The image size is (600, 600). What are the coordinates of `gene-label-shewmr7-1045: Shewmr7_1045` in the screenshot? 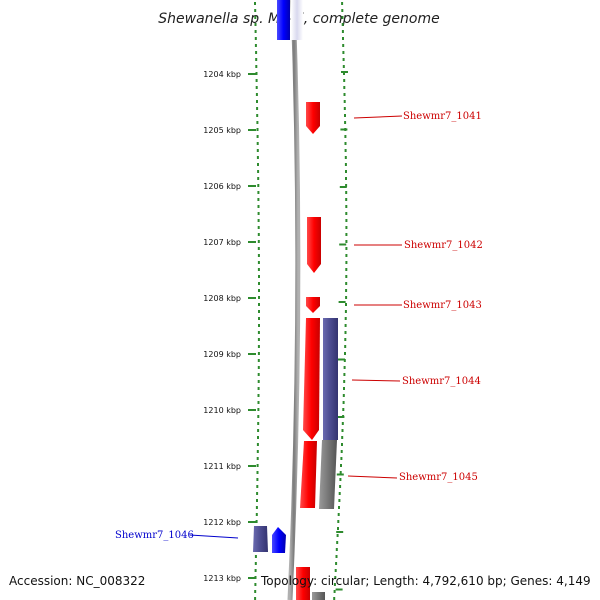 It's located at (438, 477).